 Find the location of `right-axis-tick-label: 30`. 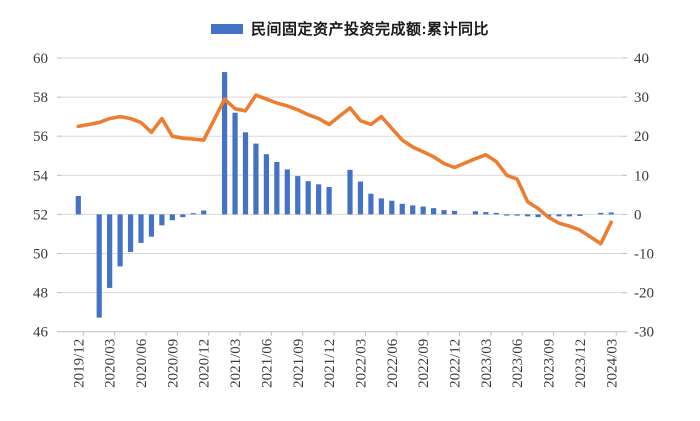

right-axis-tick-label: 30 is located at coordinates (641, 98).